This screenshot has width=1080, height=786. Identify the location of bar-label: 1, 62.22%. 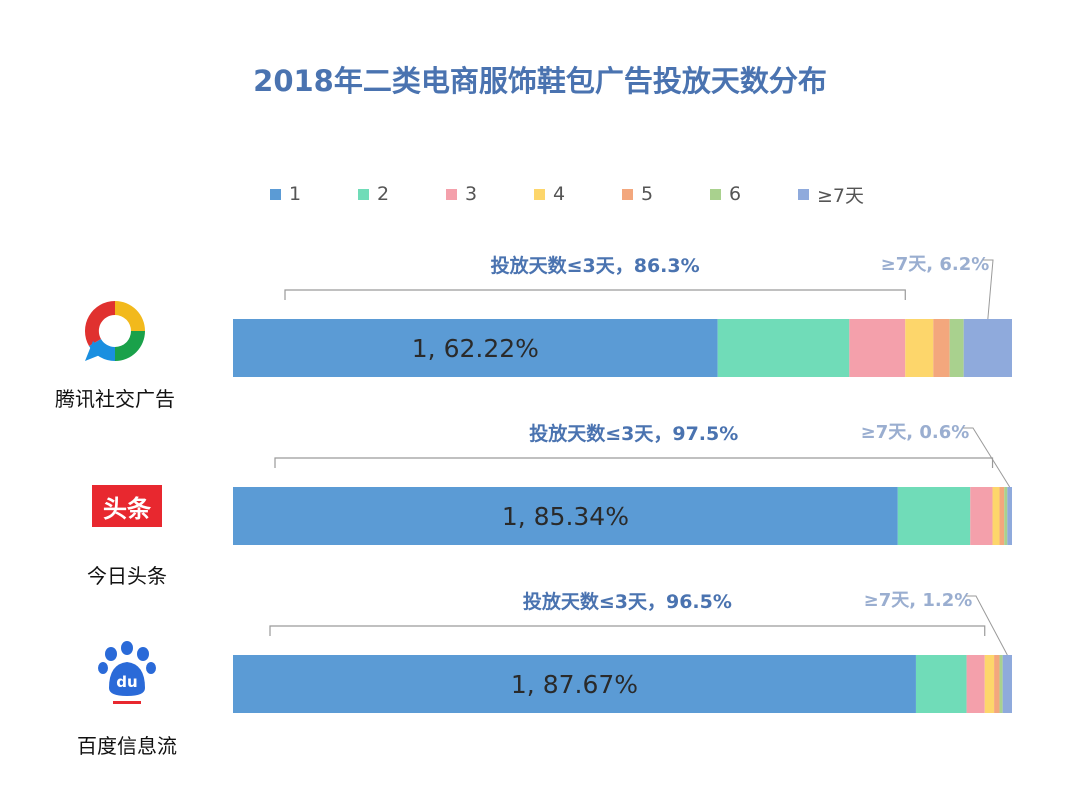
(475, 348).